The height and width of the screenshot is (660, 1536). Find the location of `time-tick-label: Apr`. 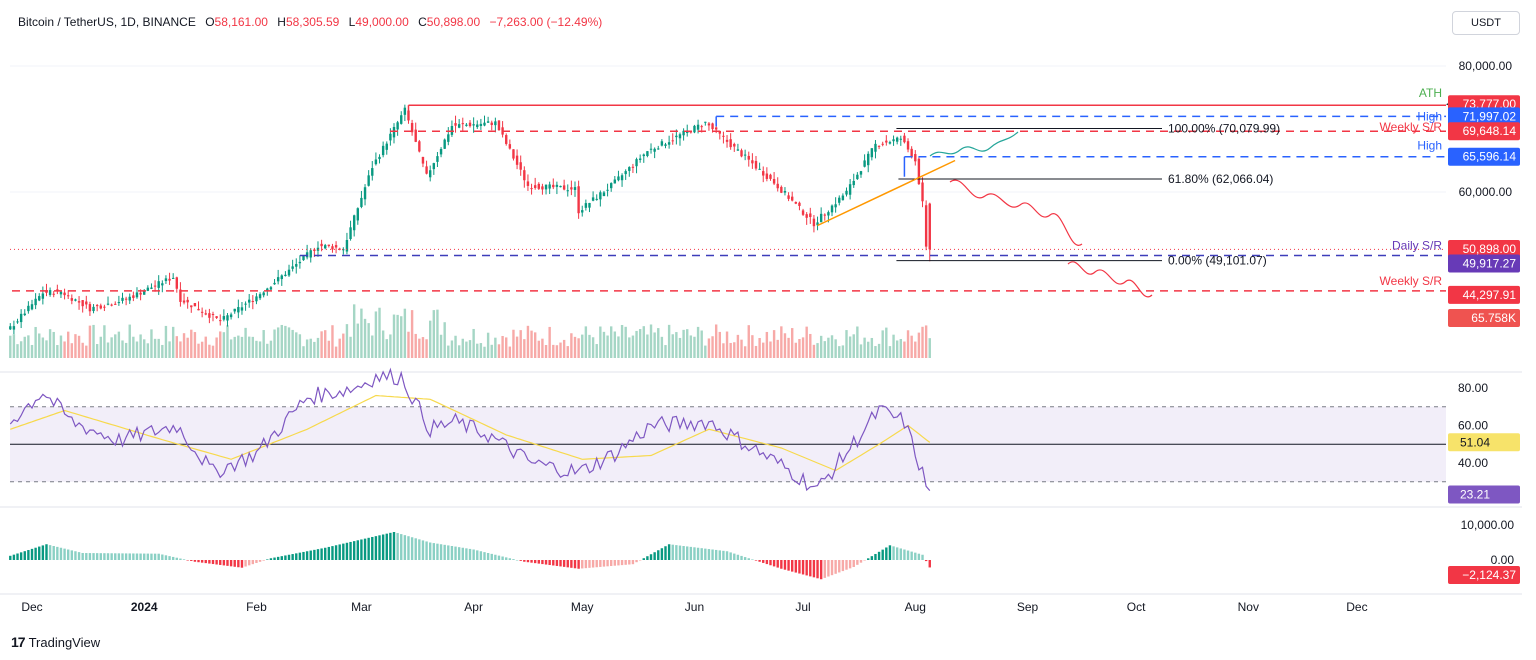

time-tick-label: Apr is located at coordinates (473, 607).